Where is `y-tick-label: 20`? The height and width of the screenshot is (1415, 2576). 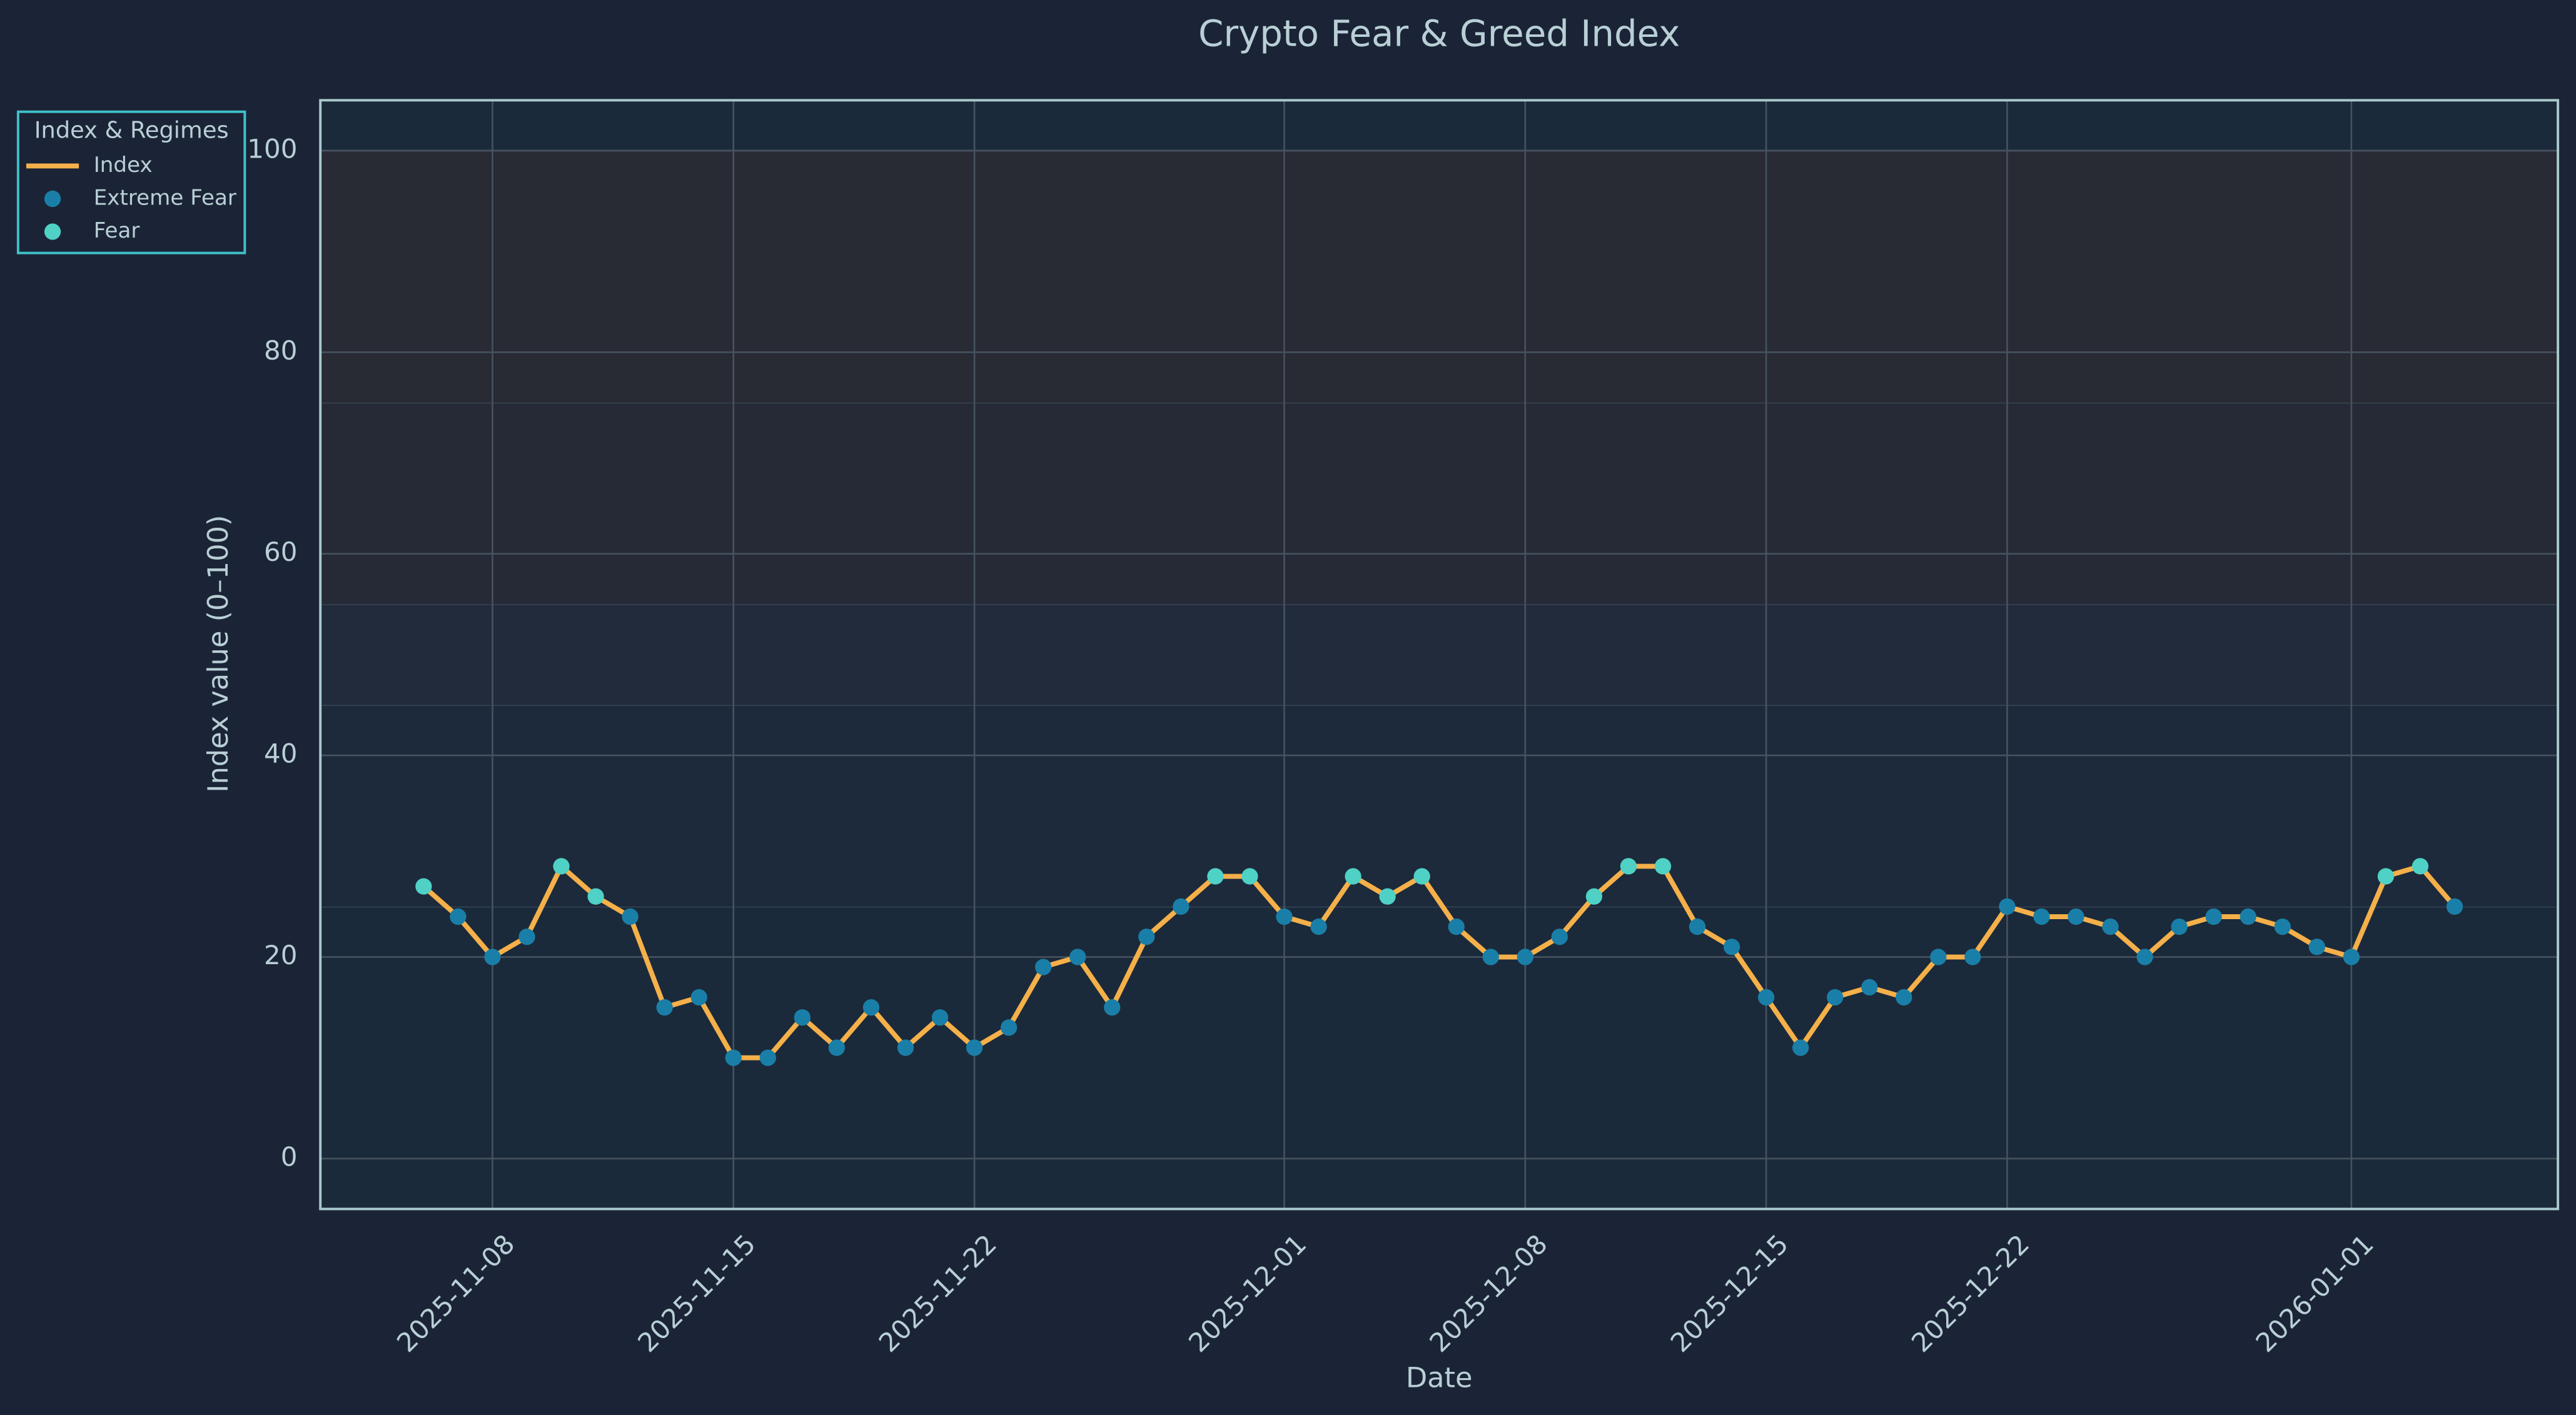 y-tick-label: 20 is located at coordinates (280, 955).